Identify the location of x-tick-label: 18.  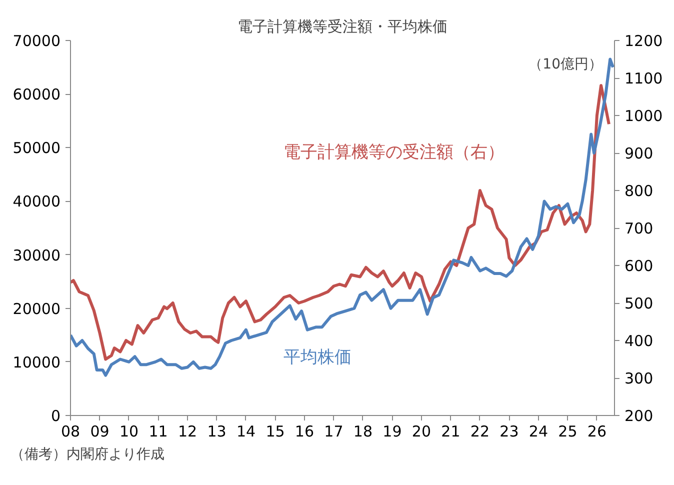
(363, 431).